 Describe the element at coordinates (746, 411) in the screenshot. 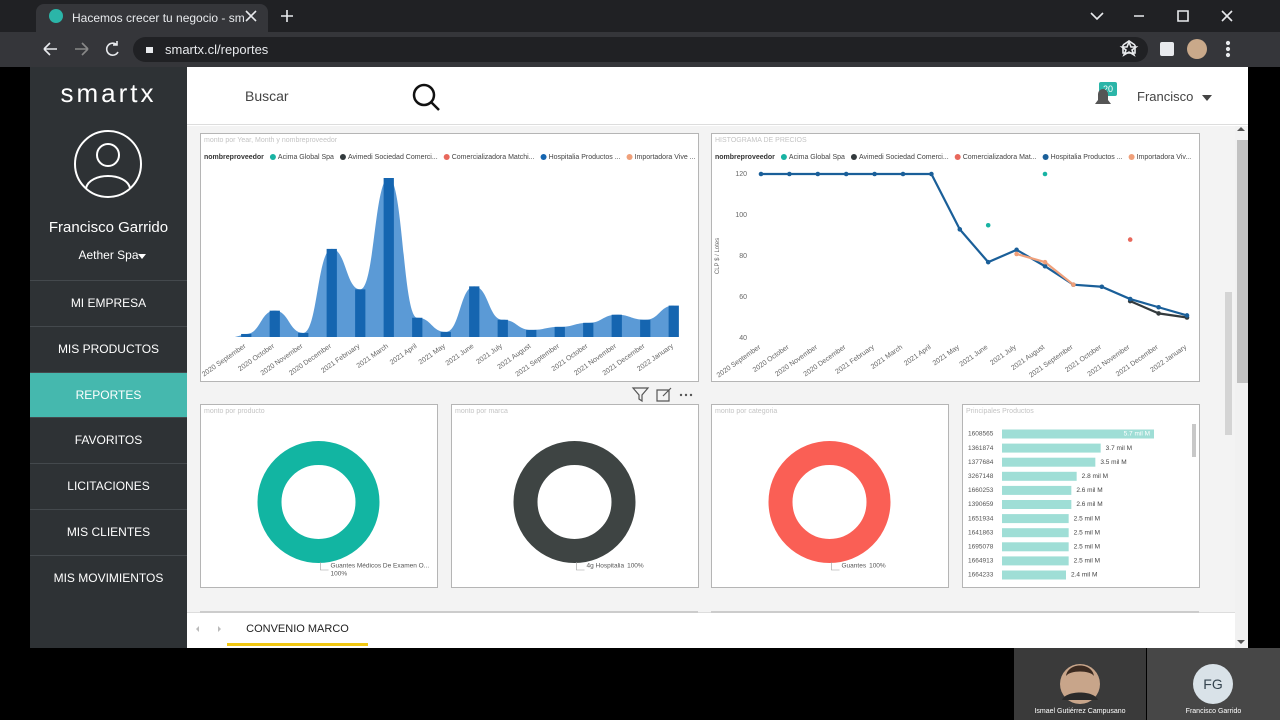

I see `visual-title: monto por categoria` at that location.